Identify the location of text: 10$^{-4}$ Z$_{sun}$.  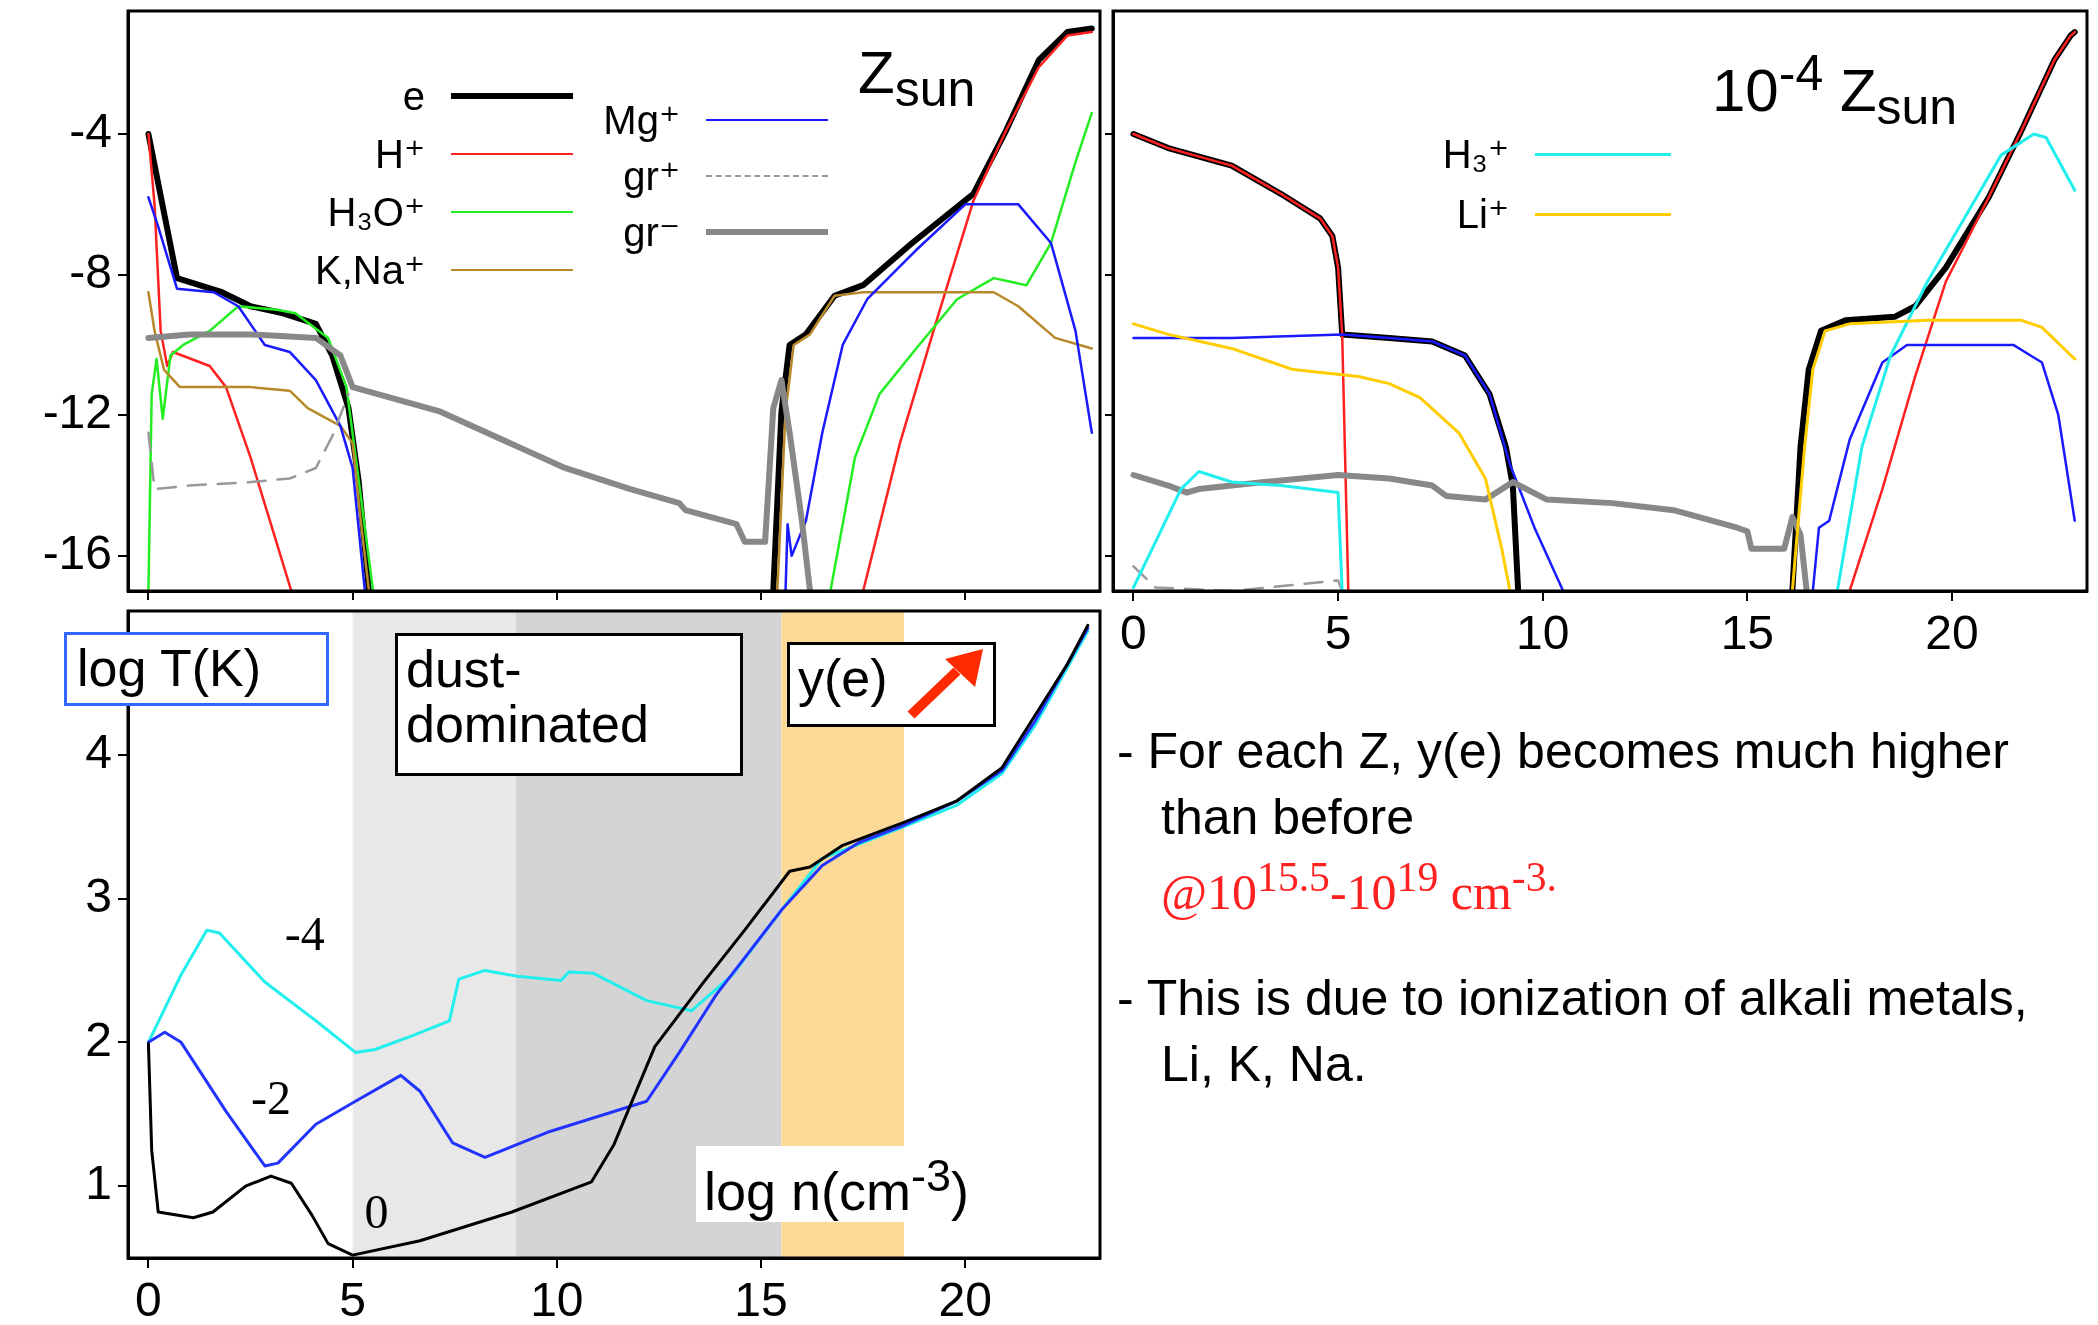
(1835, 90).